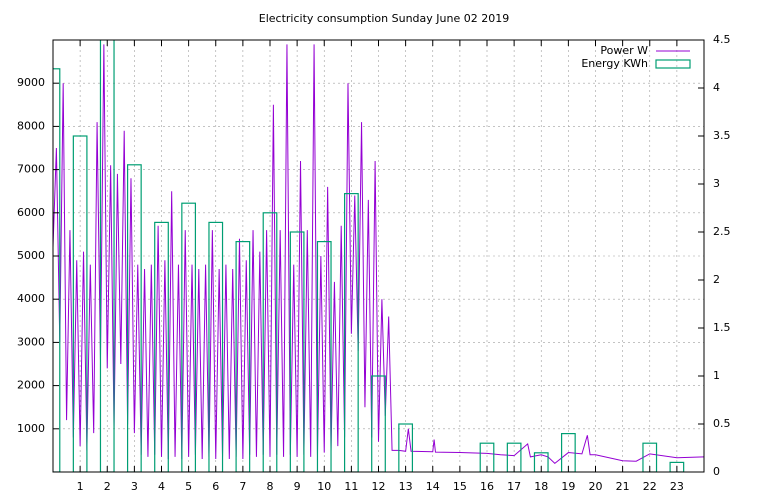 This screenshot has height=504, width=768. I want to click on x-tick-label: 7, so click(242, 486).